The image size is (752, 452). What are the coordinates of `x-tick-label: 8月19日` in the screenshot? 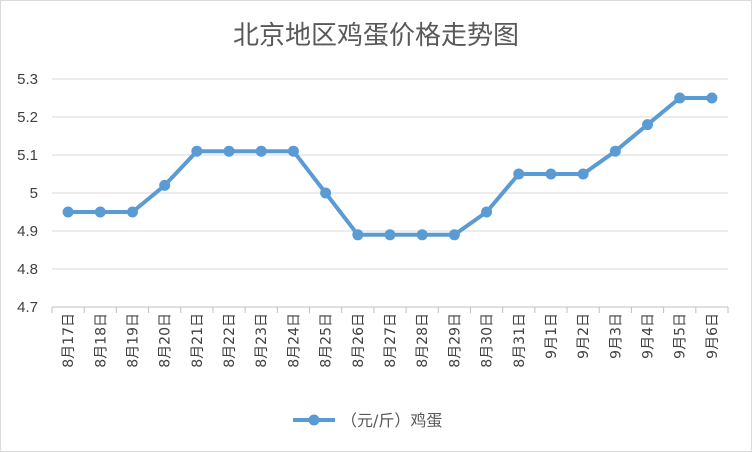 It's located at (133, 340).